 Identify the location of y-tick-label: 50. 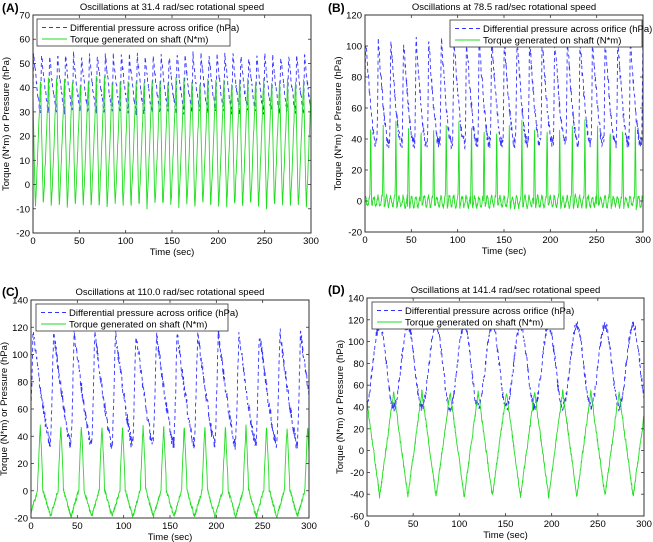
(24, 64).